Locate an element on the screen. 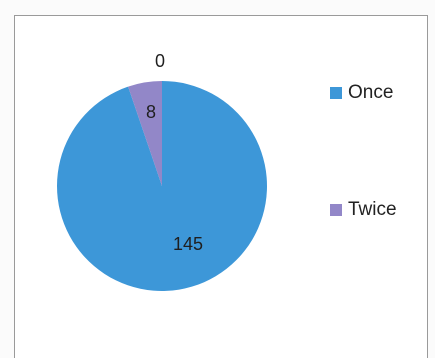 Image resolution: width=435 pixels, height=358 pixels. data-label-once: 145 is located at coordinates (188, 244).